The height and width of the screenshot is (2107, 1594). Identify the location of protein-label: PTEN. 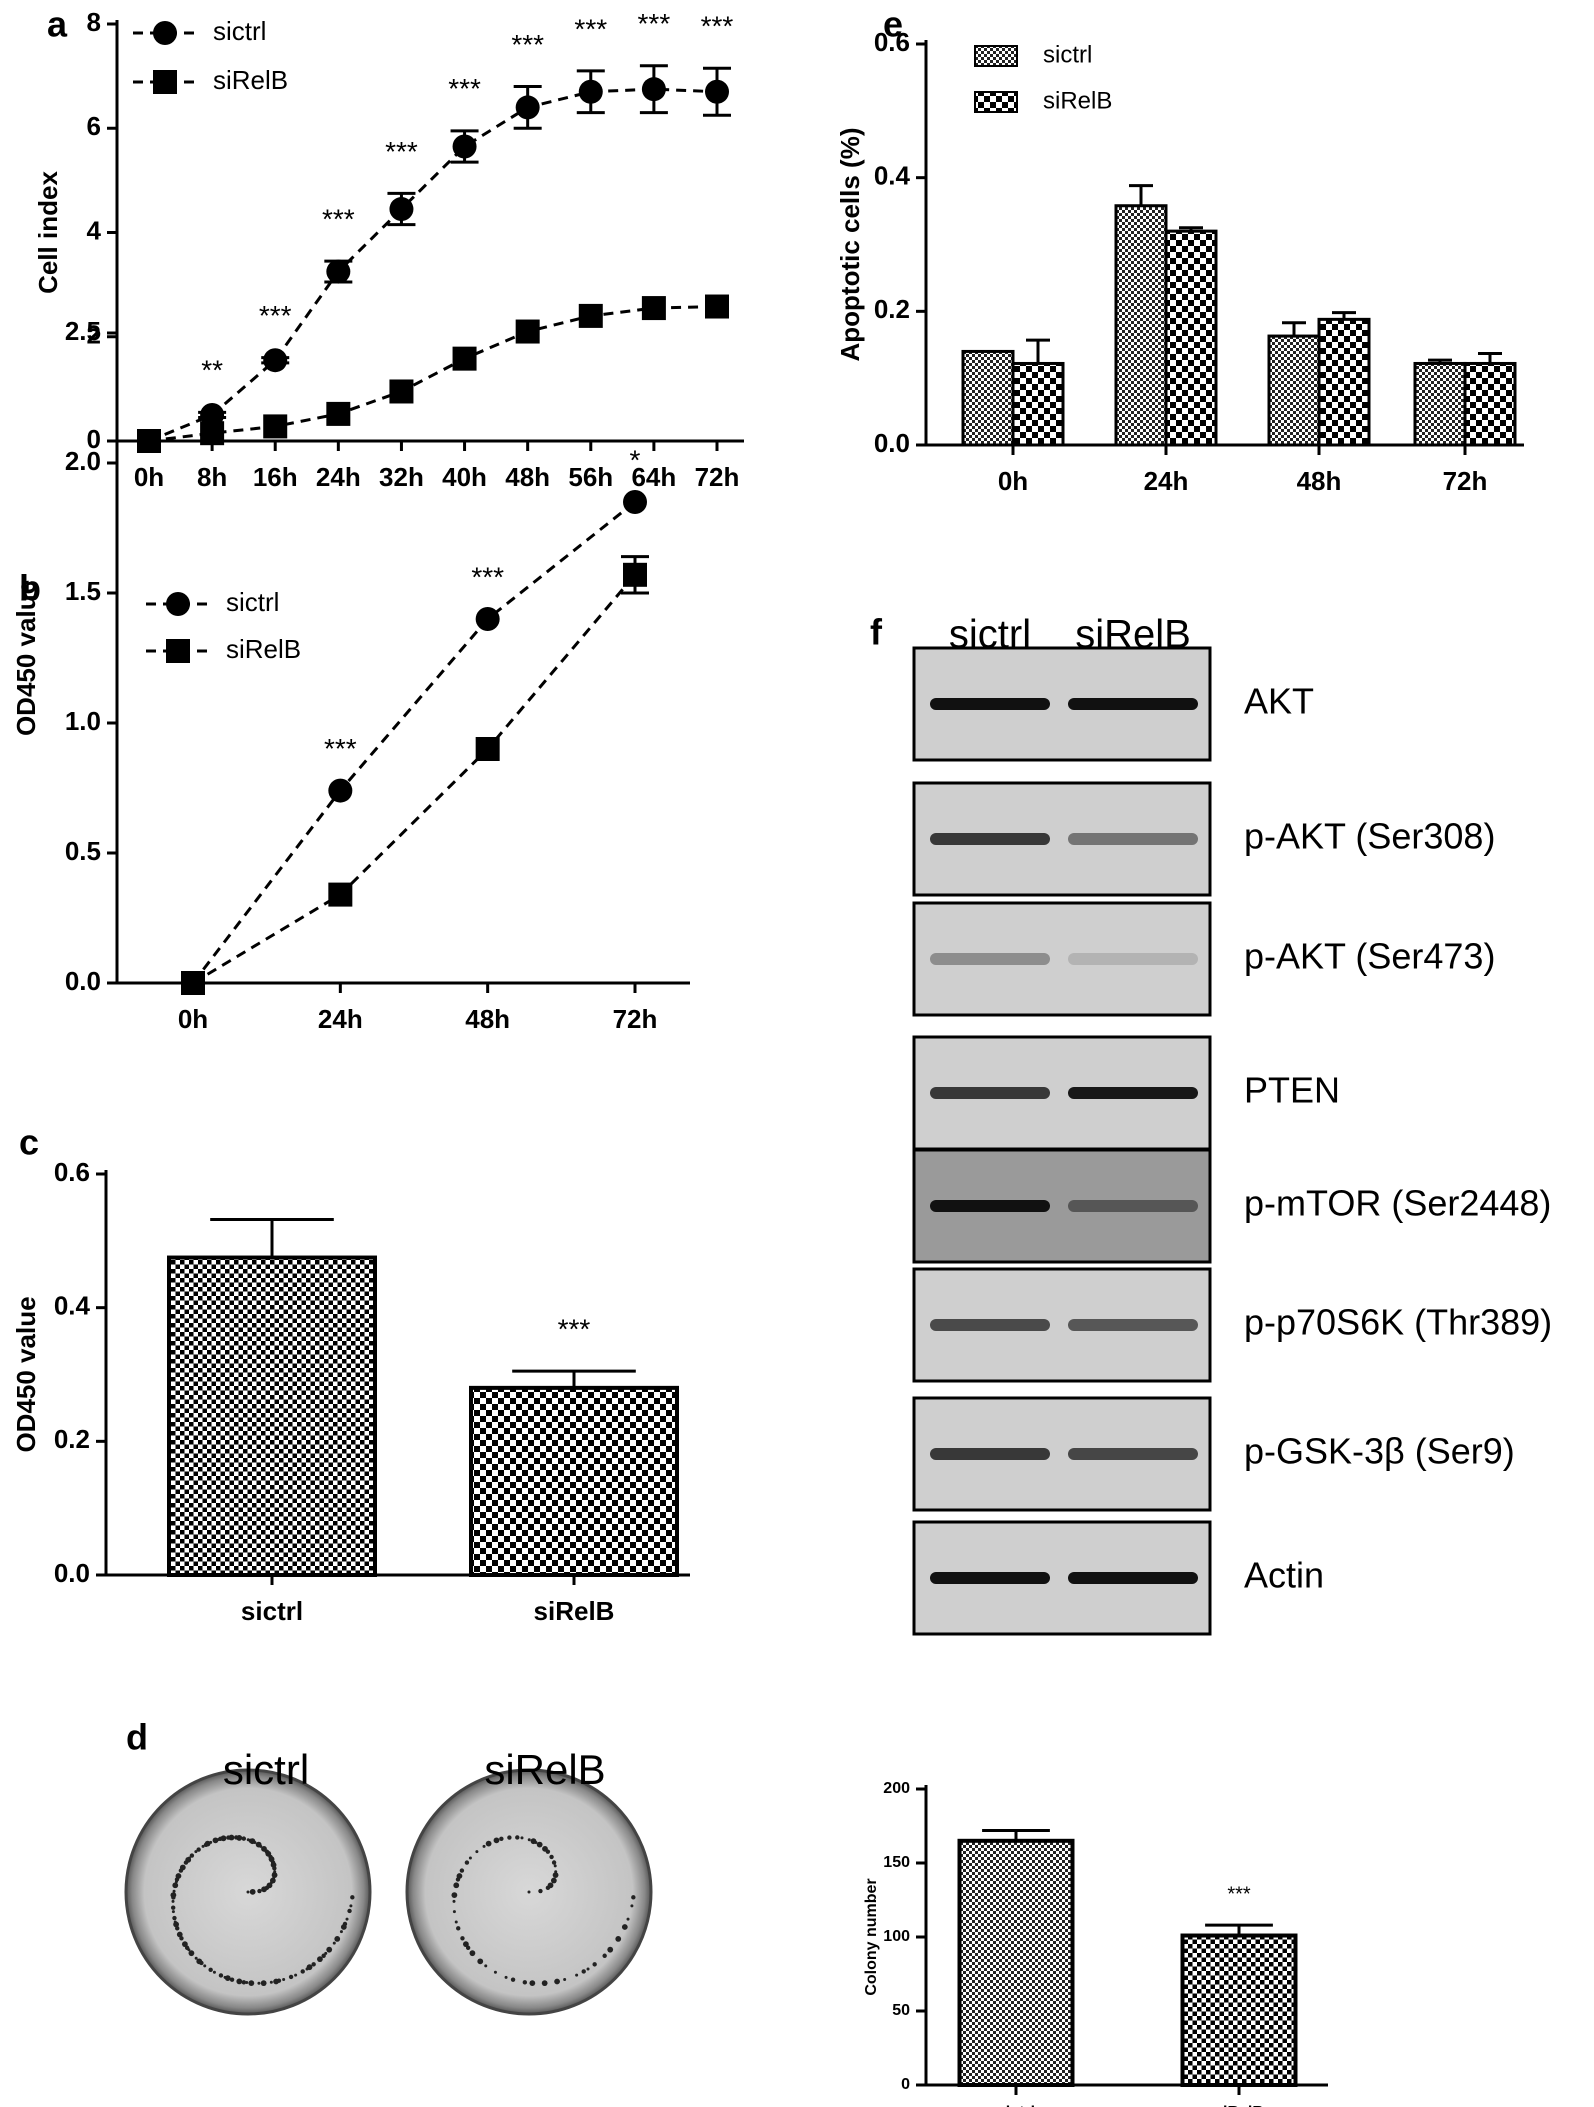
(1292, 1090).